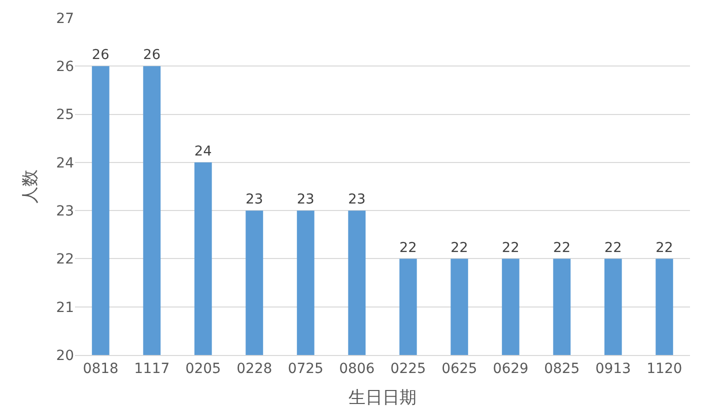  I want to click on y-tick-label: 26, so click(65, 67).